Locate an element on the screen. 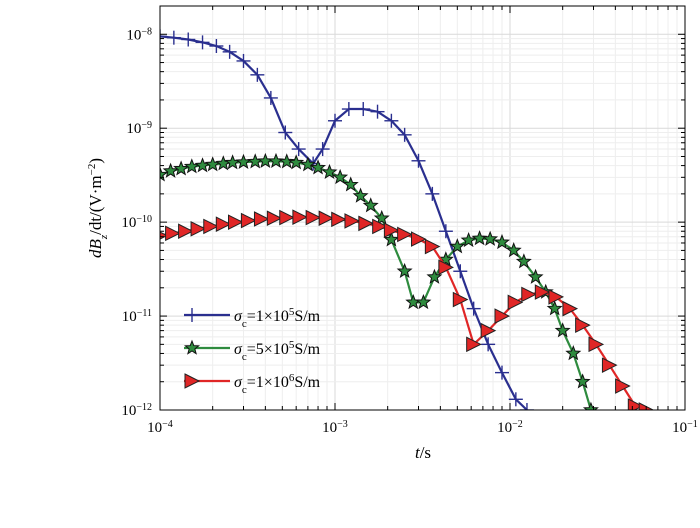 This screenshot has height=528, width=700. x-tick-label: 10⁻³ is located at coordinates (335, 428).